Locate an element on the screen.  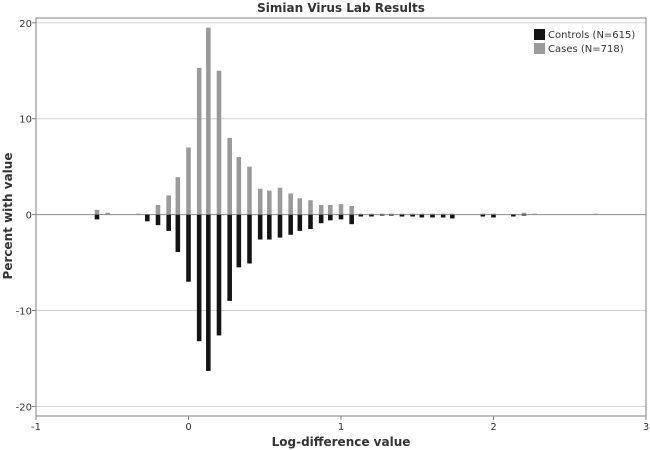
legend-swatch-controls is located at coordinates (539, 34).